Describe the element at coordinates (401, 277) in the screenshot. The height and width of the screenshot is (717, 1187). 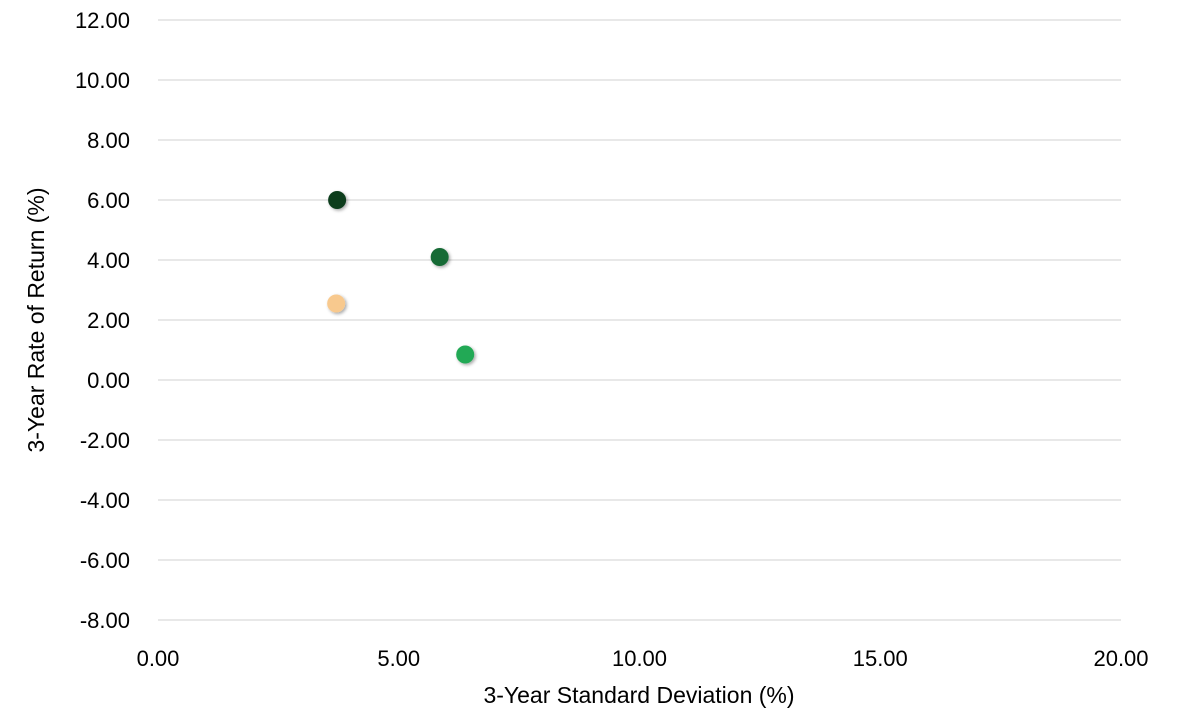
I see `data-points` at that location.